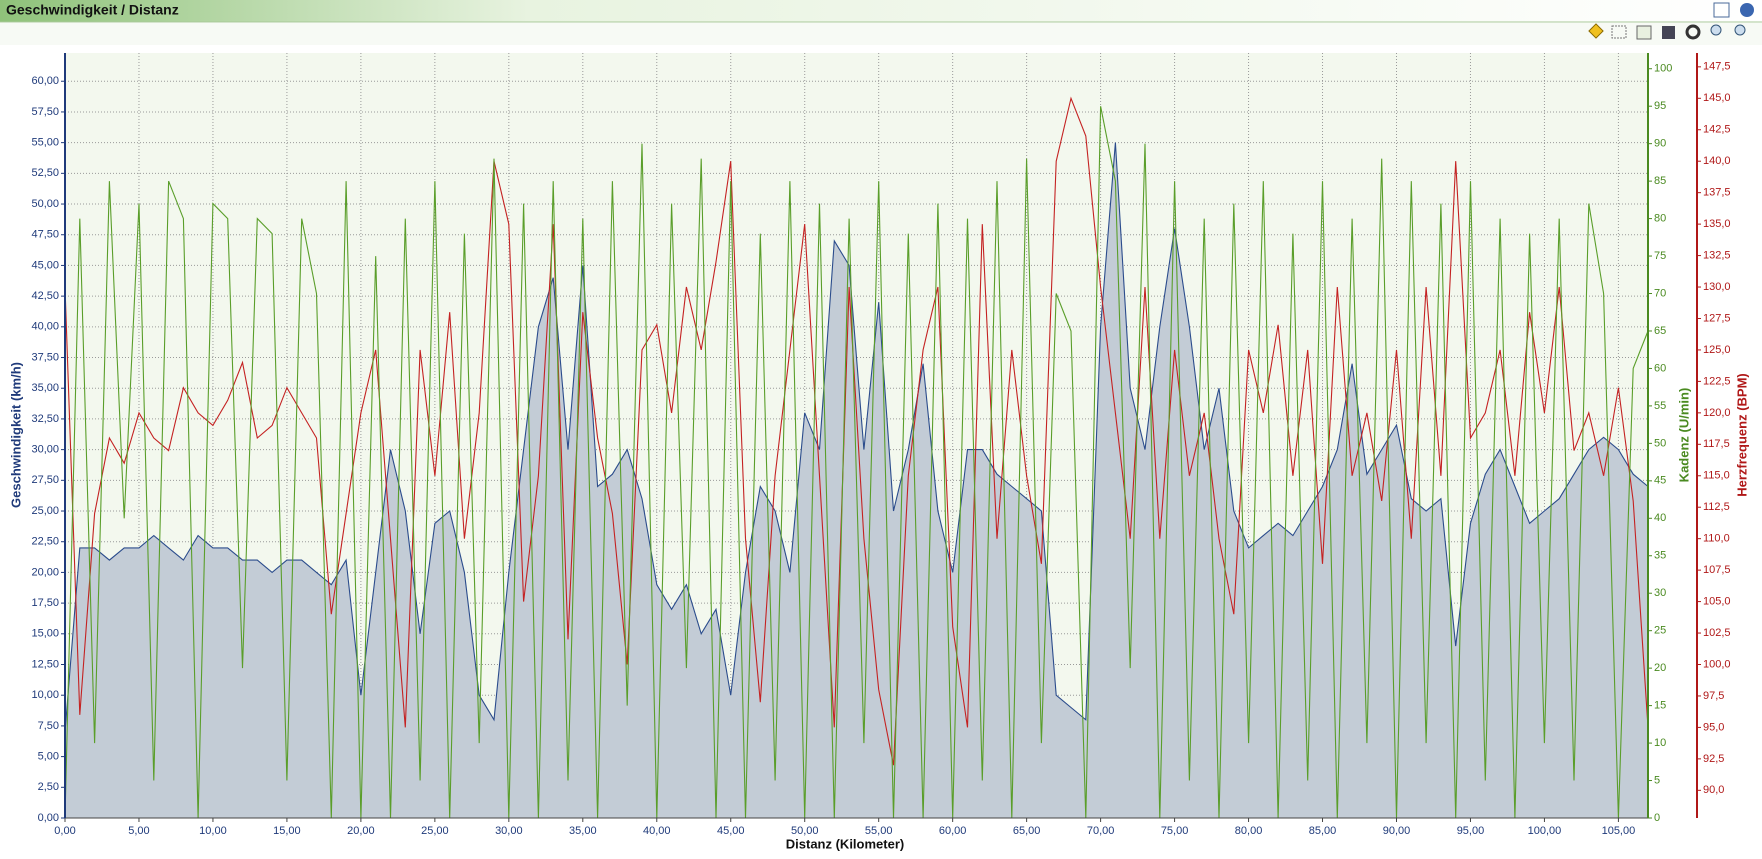 This screenshot has width=1762, height=859. What do you see at coordinates (45, 204) in the screenshot?
I see `y-tick-label: 50,00` at bounding box center [45, 204].